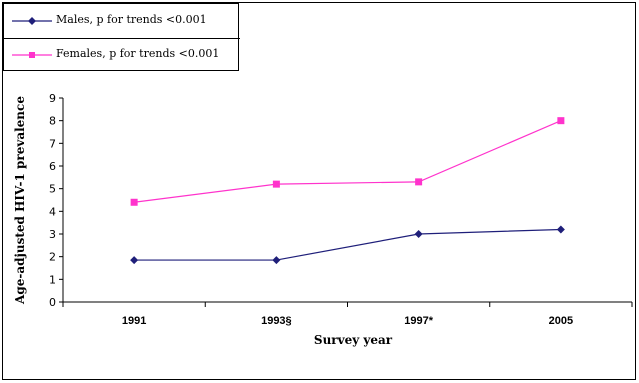 This screenshot has height=383, width=639. Describe the element at coordinates (52, 98) in the screenshot. I see `y-tick-label: 9` at that location.